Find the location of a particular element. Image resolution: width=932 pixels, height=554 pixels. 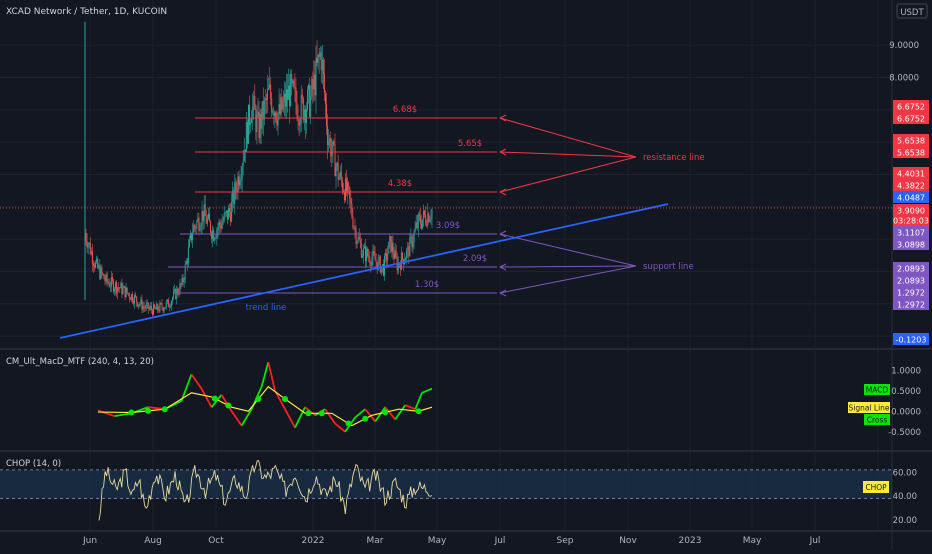

chop-band is located at coordinates (446, 484).